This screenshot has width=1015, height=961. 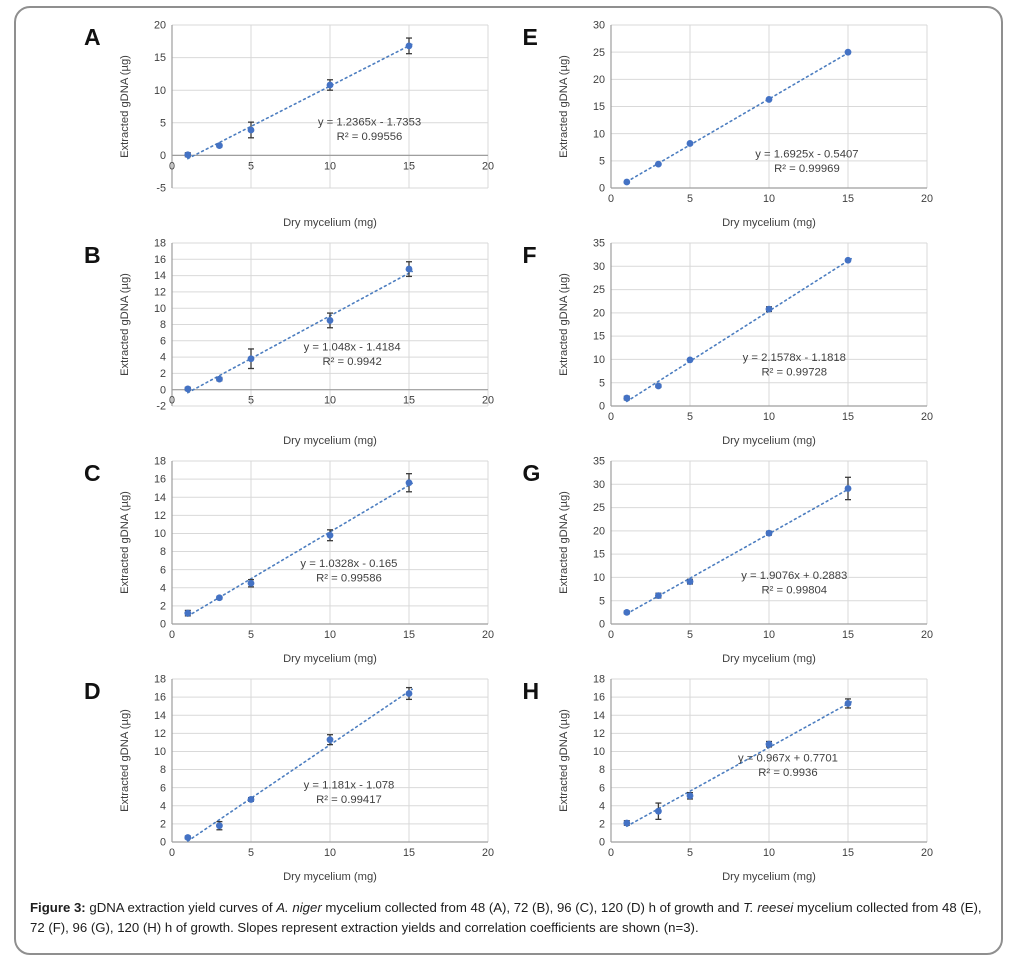 What do you see at coordinates (598, 761) in the screenshot?
I see `y-tick-labels: 0 2 4 6 8 10 12 14 16 18` at bounding box center [598, 761].